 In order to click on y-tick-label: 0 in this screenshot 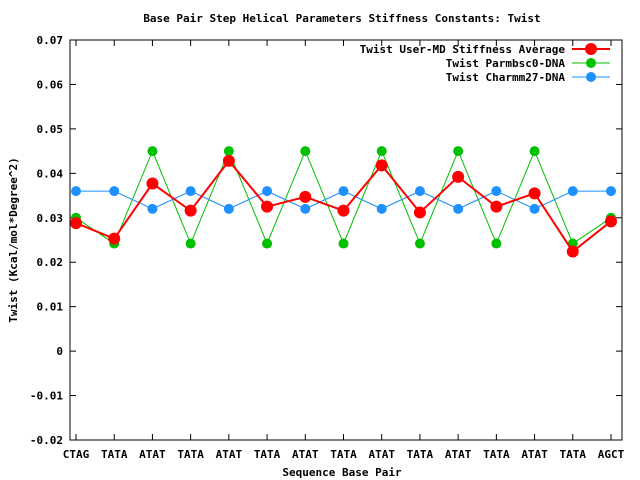, I will do `click(59, 351)`.